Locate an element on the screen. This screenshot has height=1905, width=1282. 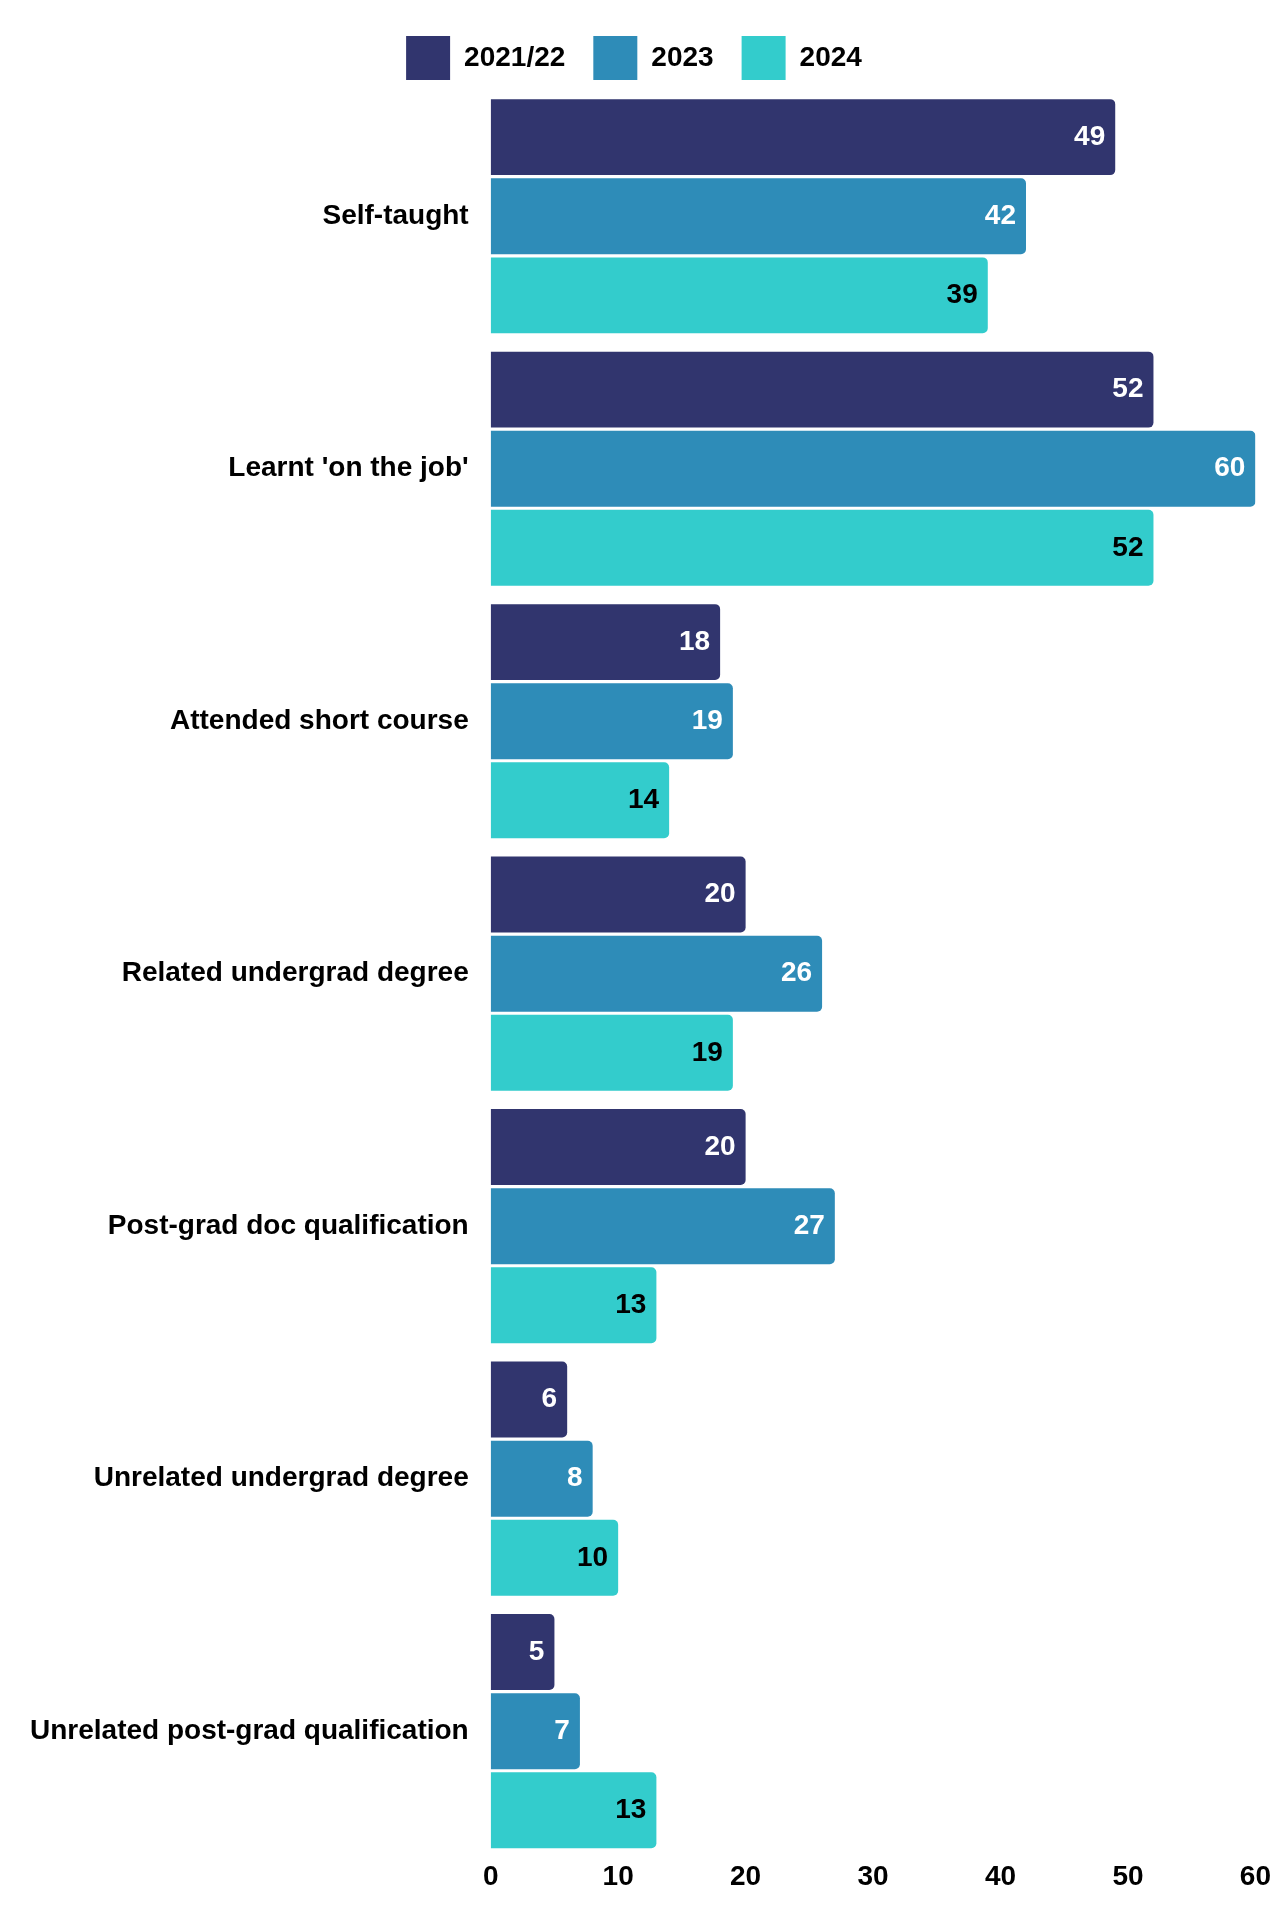
legend-label: 2021/22 is located at coordinates (515, 56).